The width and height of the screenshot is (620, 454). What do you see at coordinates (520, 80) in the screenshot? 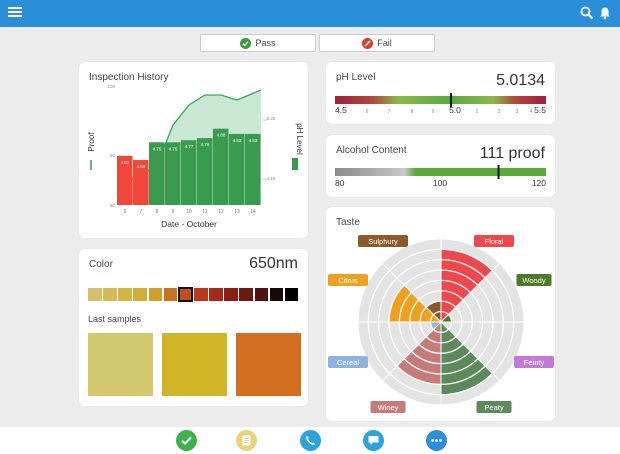
I see `ph-value: 5.0134` at bounding box center [520, 80].